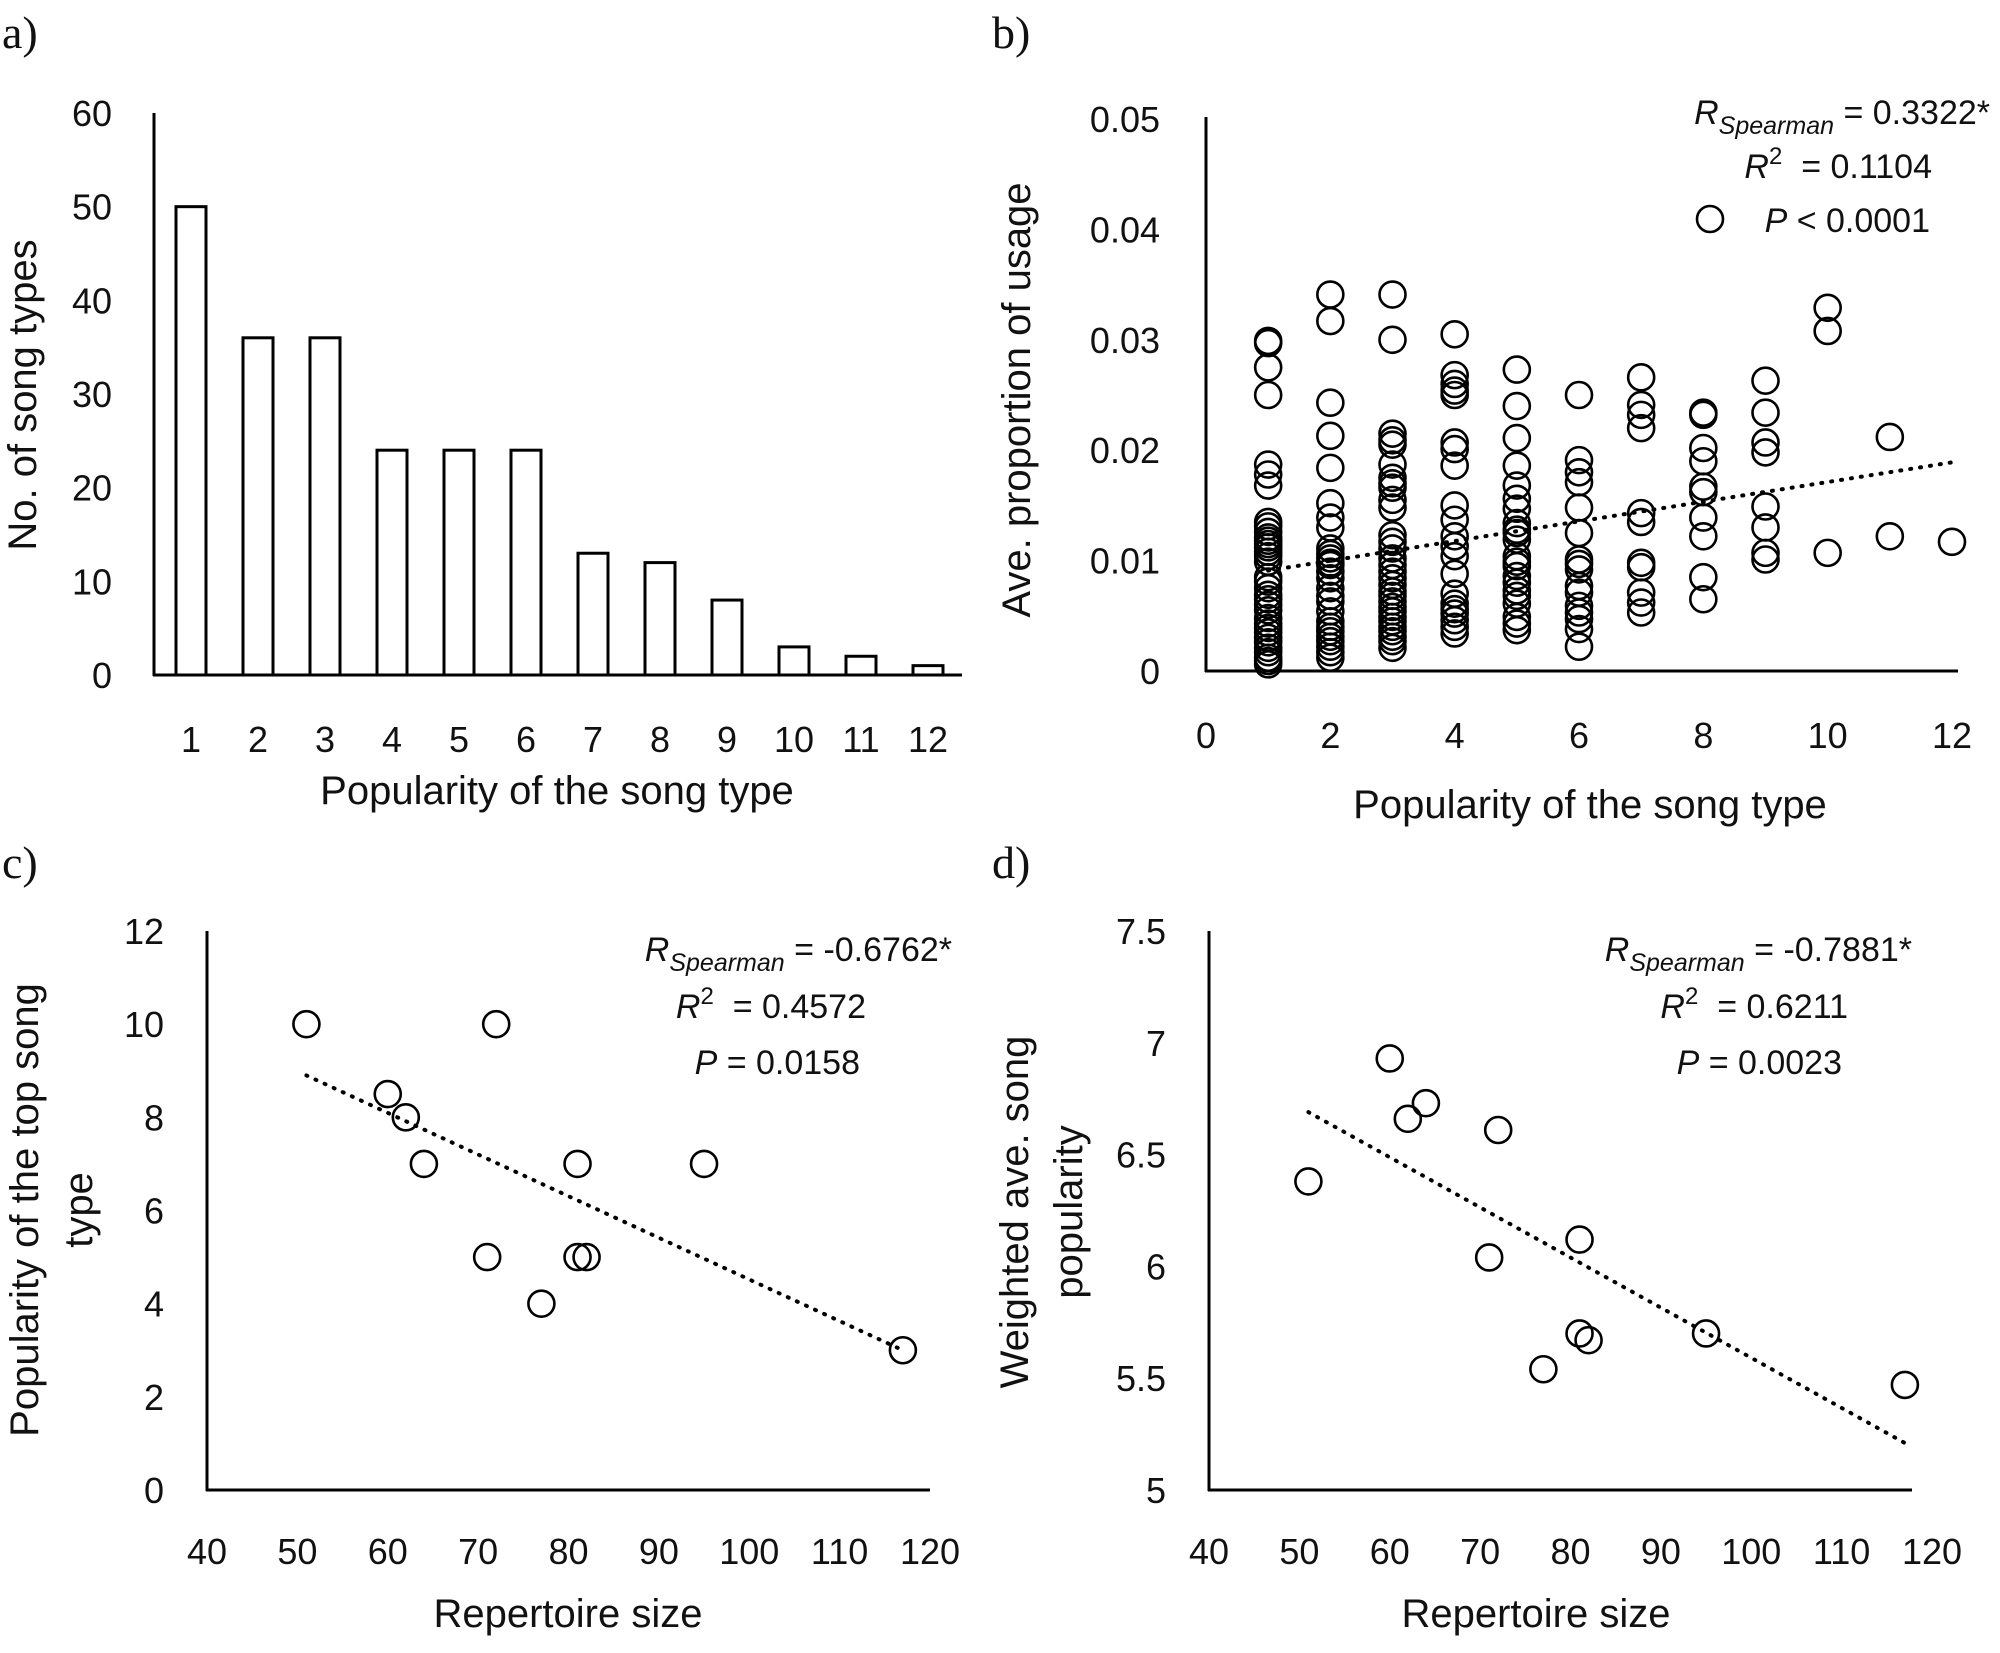 Image resolution: width=2000 pixels, height=1653 pixels. What do you see at coordinates (1606, 1278) in the screenshot?
I see `panel-d-trendline` at bounding box center [1606, 1278].